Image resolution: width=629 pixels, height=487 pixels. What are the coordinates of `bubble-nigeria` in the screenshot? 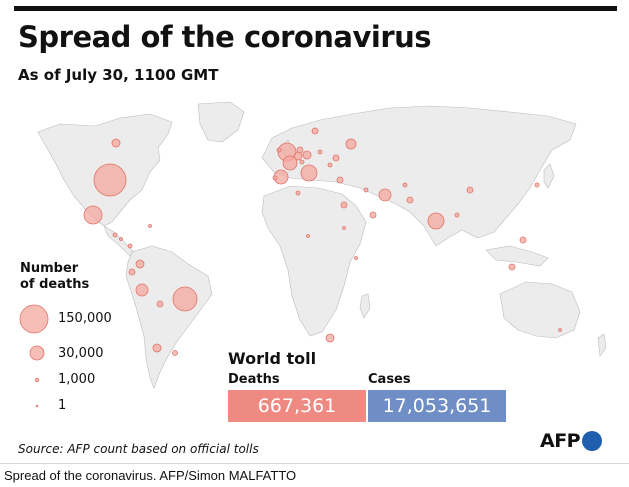 It's located at (308, 236).